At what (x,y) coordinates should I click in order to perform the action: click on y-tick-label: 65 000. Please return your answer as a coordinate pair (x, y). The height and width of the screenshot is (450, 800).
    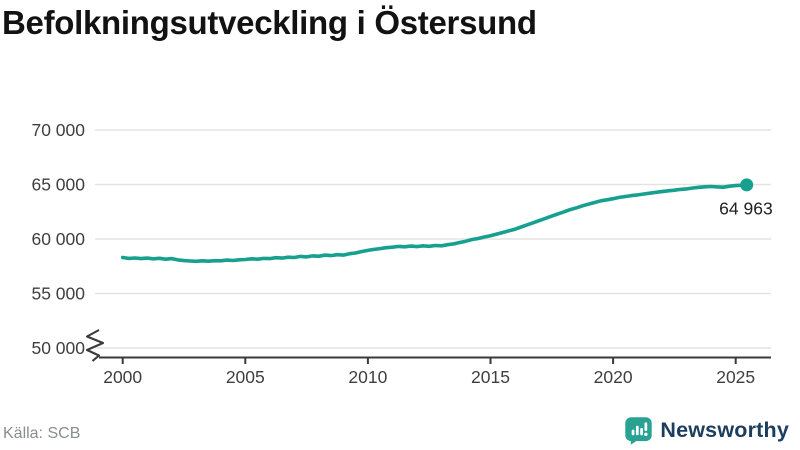
    Looking at the image, I should click on (58, 185).